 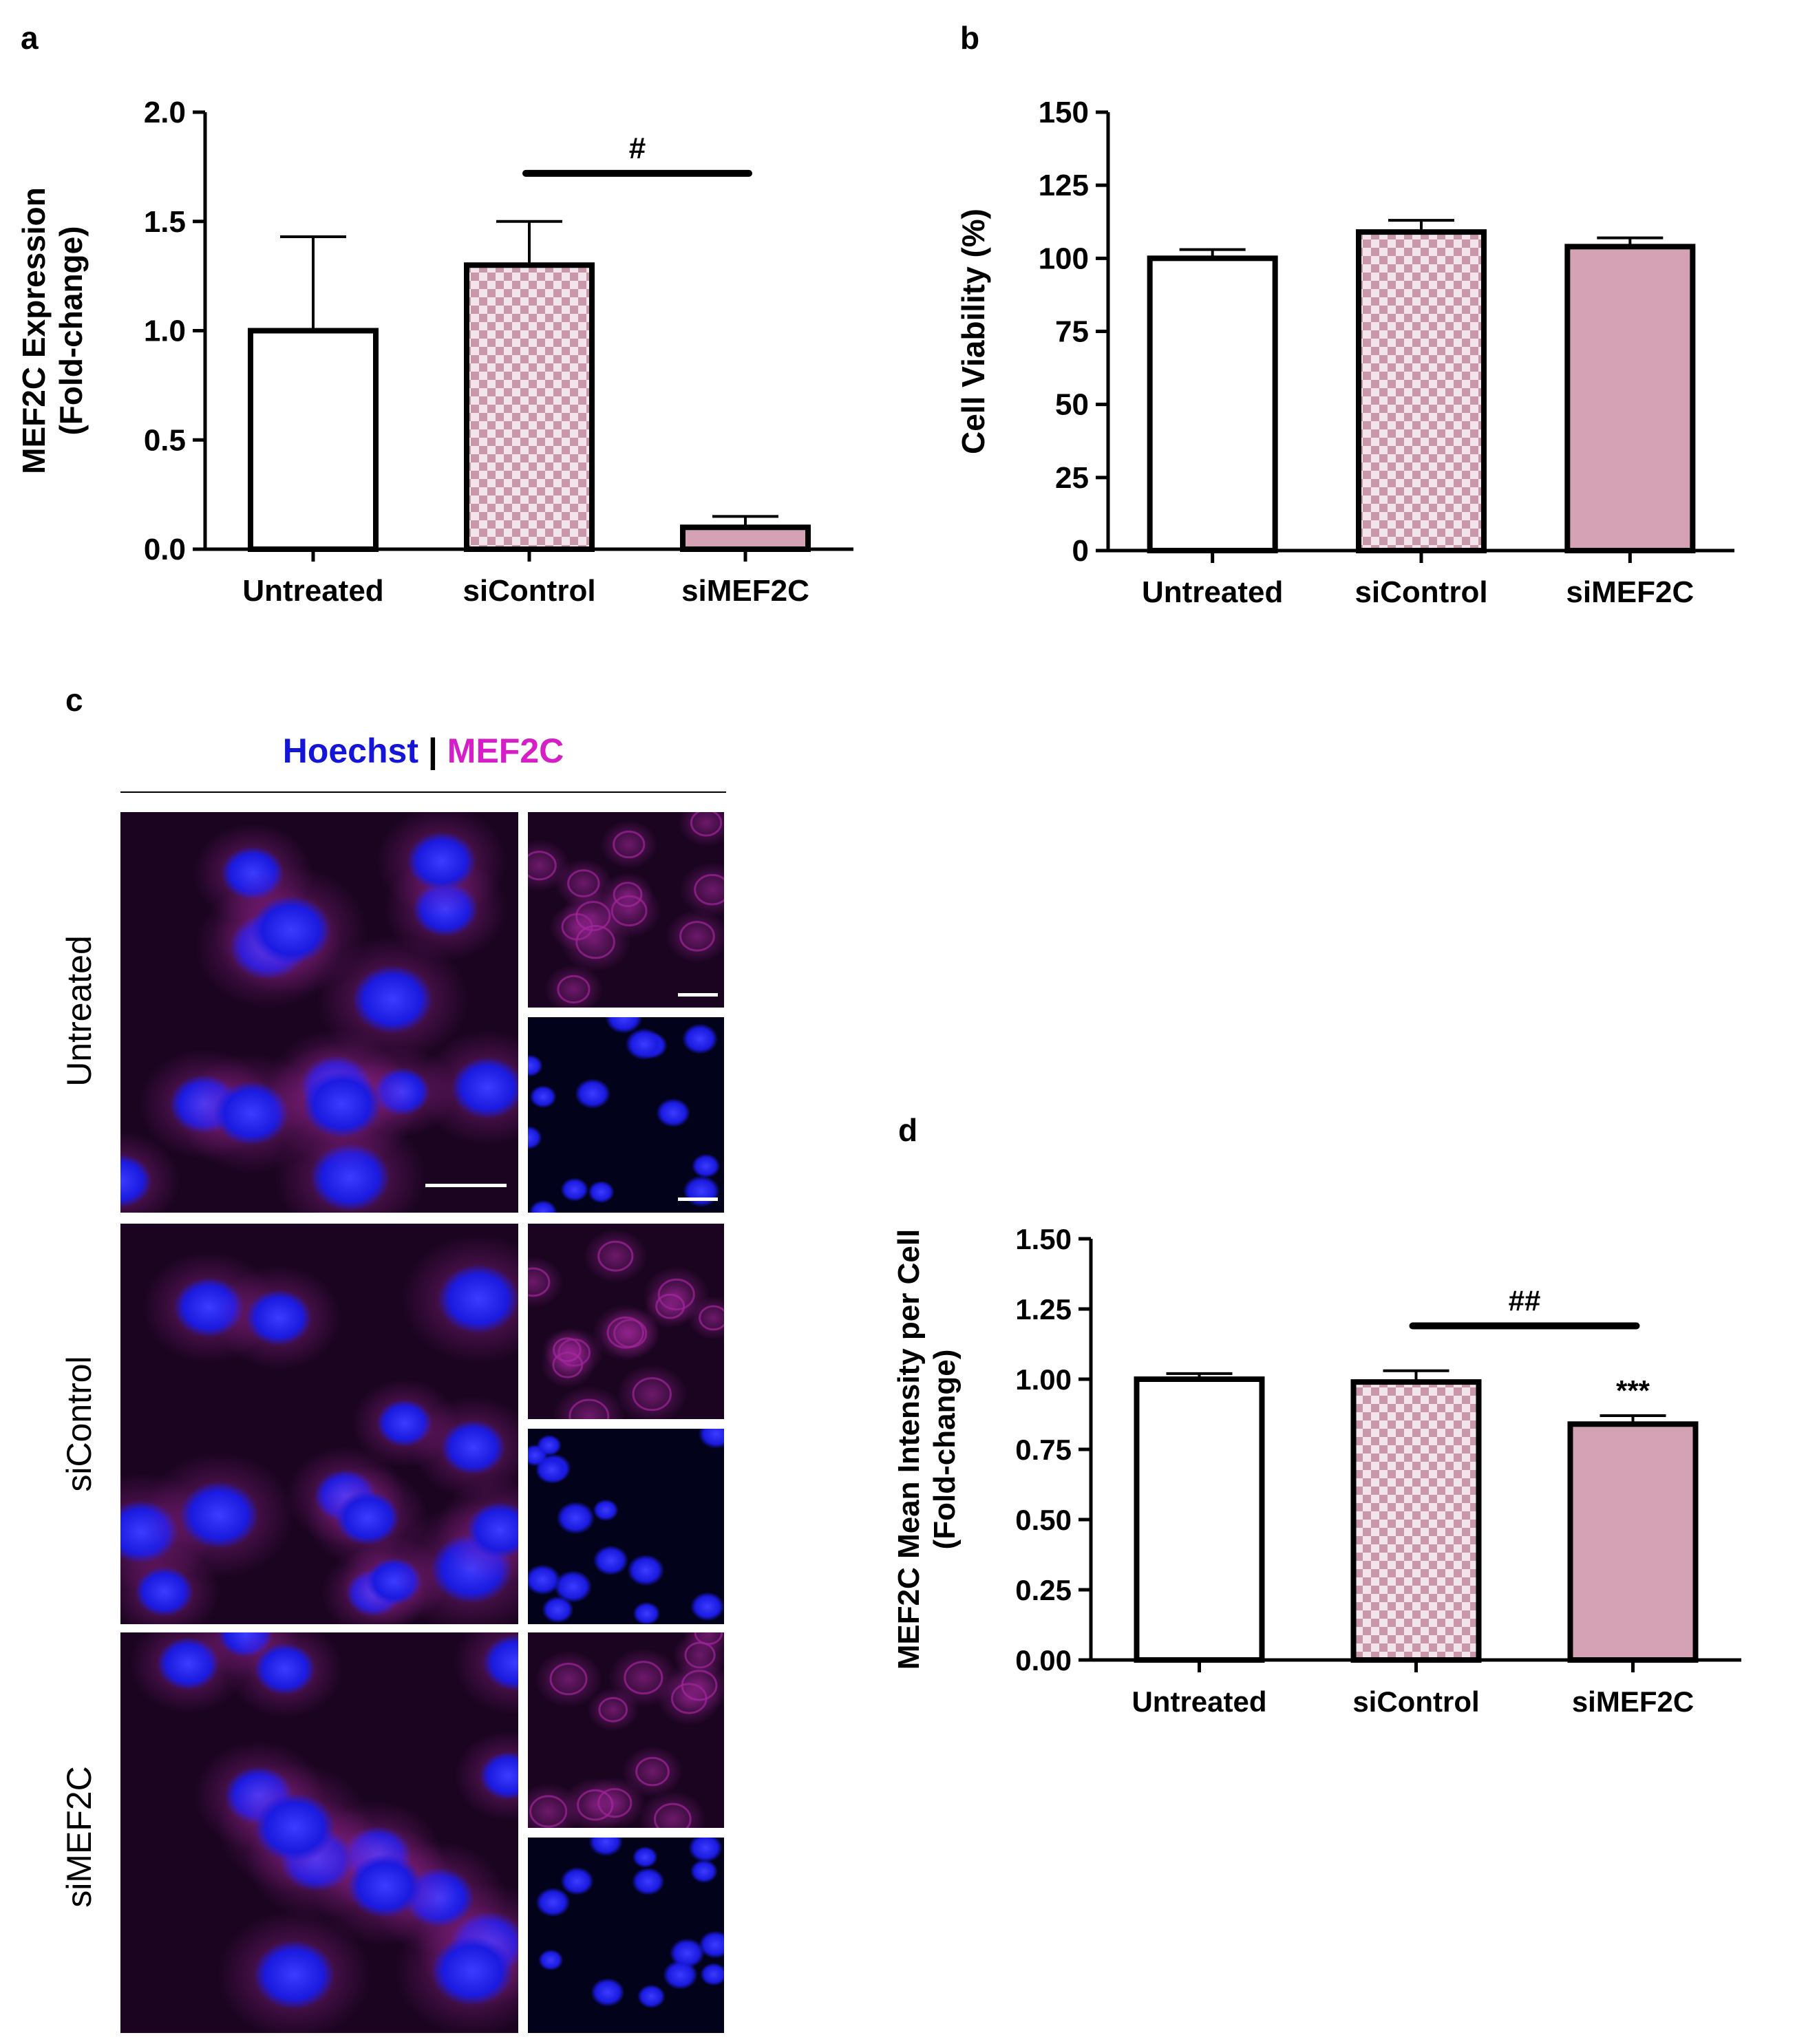 I want to click on y-tick-label: 50, so click(x=1072, y=405).